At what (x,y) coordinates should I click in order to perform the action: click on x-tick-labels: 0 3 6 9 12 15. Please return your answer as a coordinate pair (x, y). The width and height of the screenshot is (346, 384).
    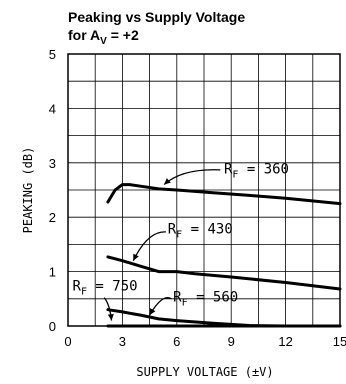
    Looking at the image, I should click on (205, 341).